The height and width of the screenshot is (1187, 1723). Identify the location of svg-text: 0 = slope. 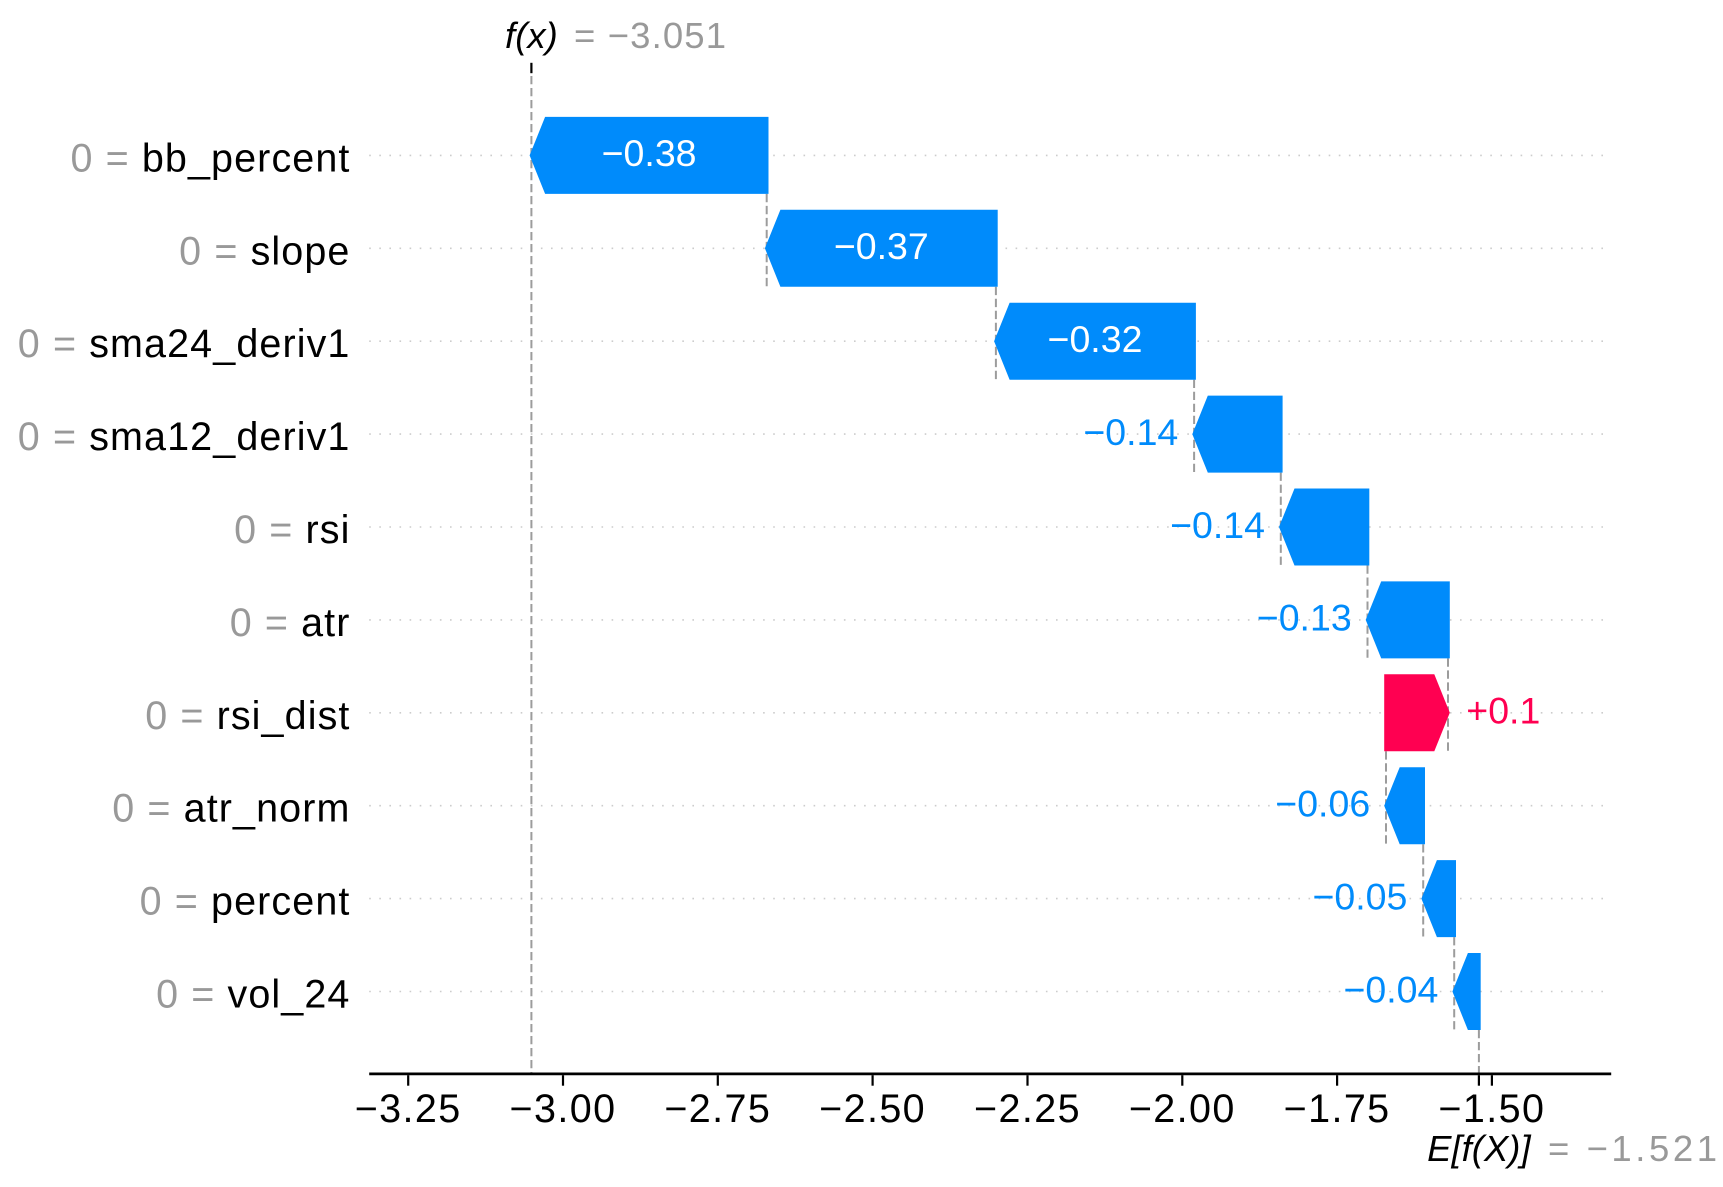
(264, 251).